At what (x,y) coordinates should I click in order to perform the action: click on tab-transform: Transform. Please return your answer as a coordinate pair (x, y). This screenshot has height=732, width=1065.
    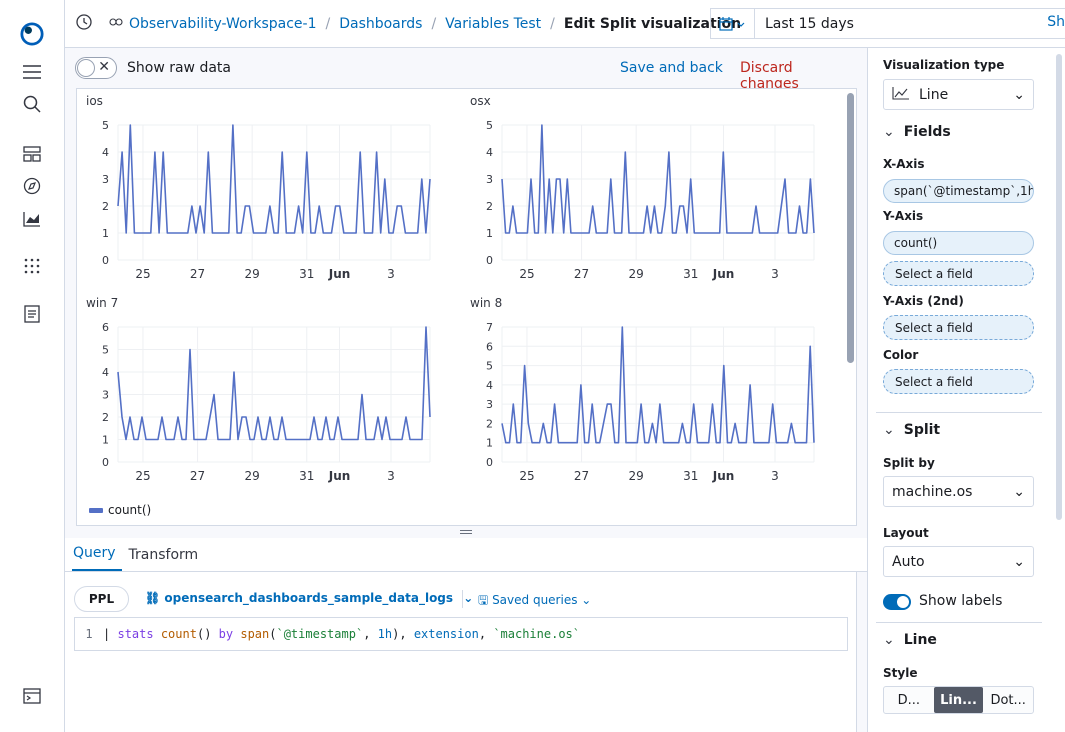
    Looking at the image, I should click on (163, 555).